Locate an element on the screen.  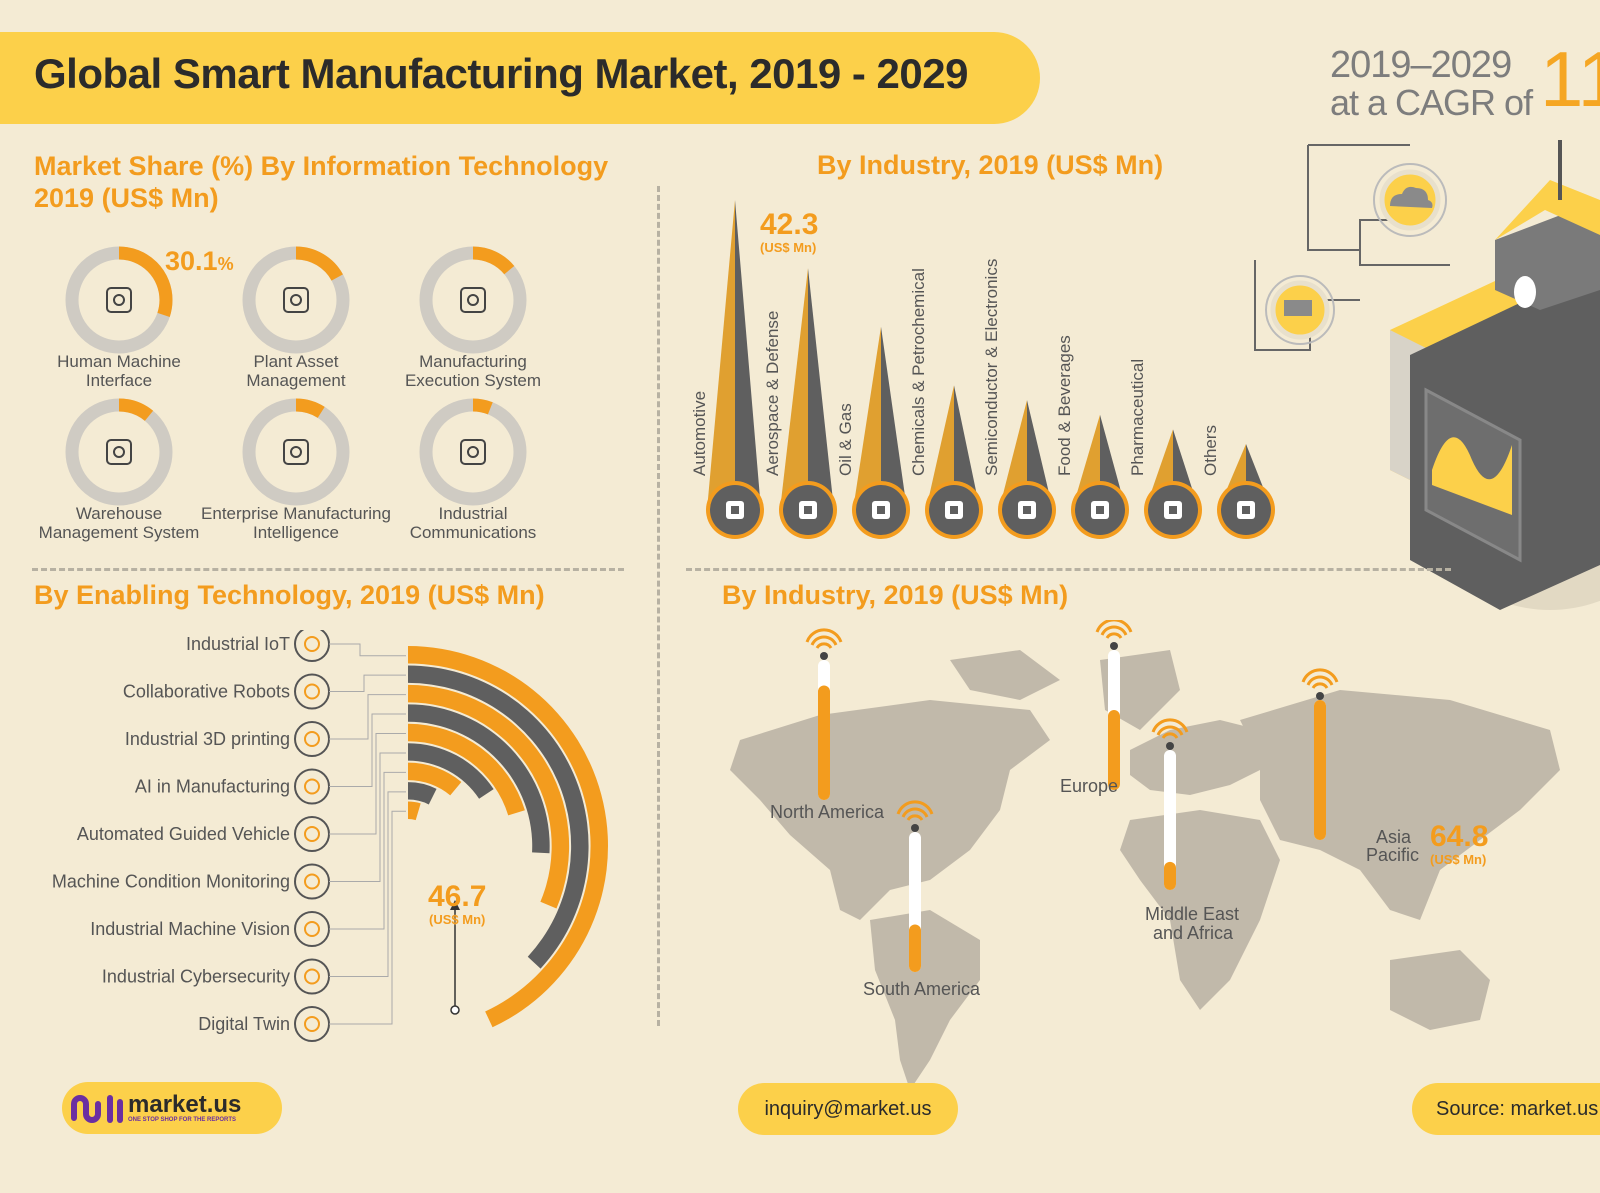
globe-head-icon is located at coordinates (473, 452).